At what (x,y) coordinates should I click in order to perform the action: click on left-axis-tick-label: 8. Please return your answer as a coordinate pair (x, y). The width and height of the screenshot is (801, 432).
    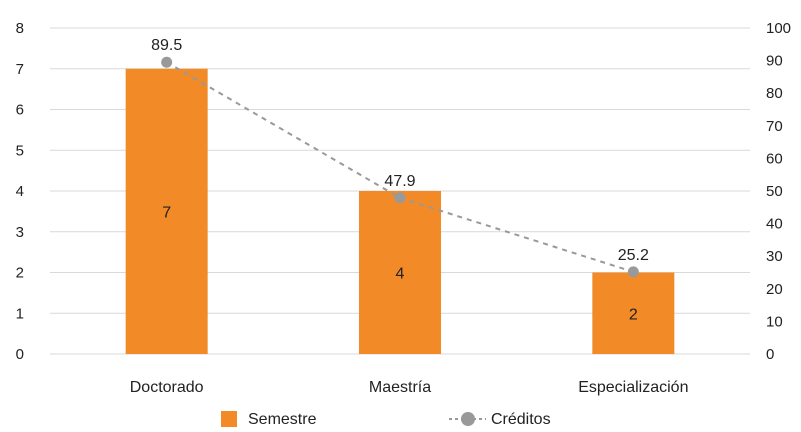
    Looking at the image, I should click on (20, 28).